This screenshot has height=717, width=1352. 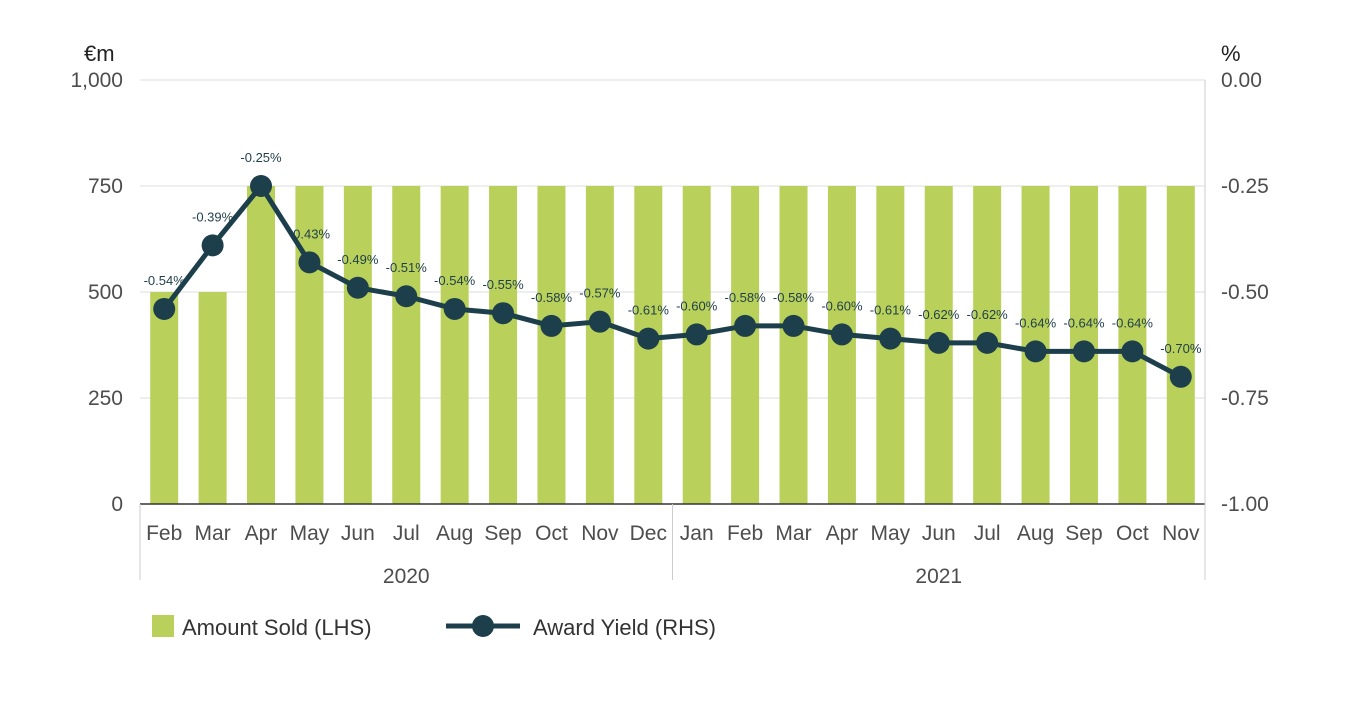 I want to click on x-tick-label: Jan, so click(x=697, y=533).